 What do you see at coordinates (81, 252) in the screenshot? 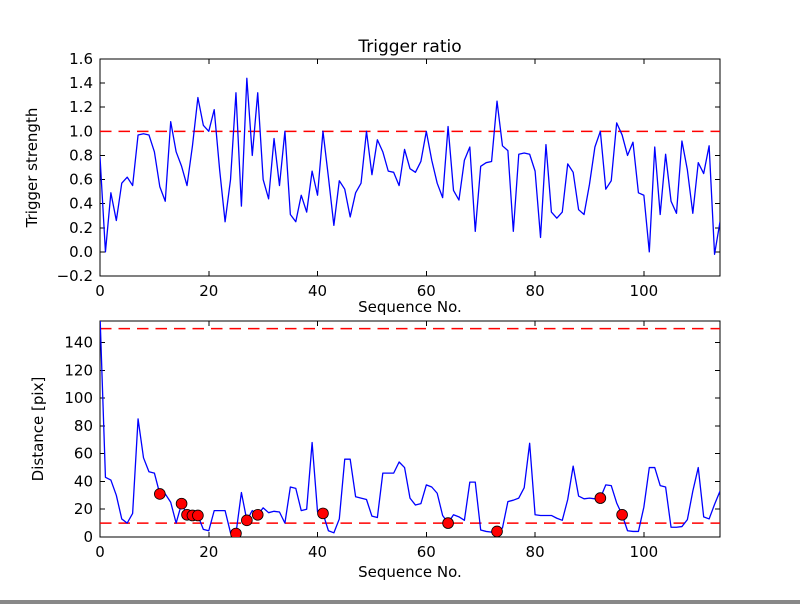
I see `y-tick-label: 0.0` at bounding box center [81, 252].